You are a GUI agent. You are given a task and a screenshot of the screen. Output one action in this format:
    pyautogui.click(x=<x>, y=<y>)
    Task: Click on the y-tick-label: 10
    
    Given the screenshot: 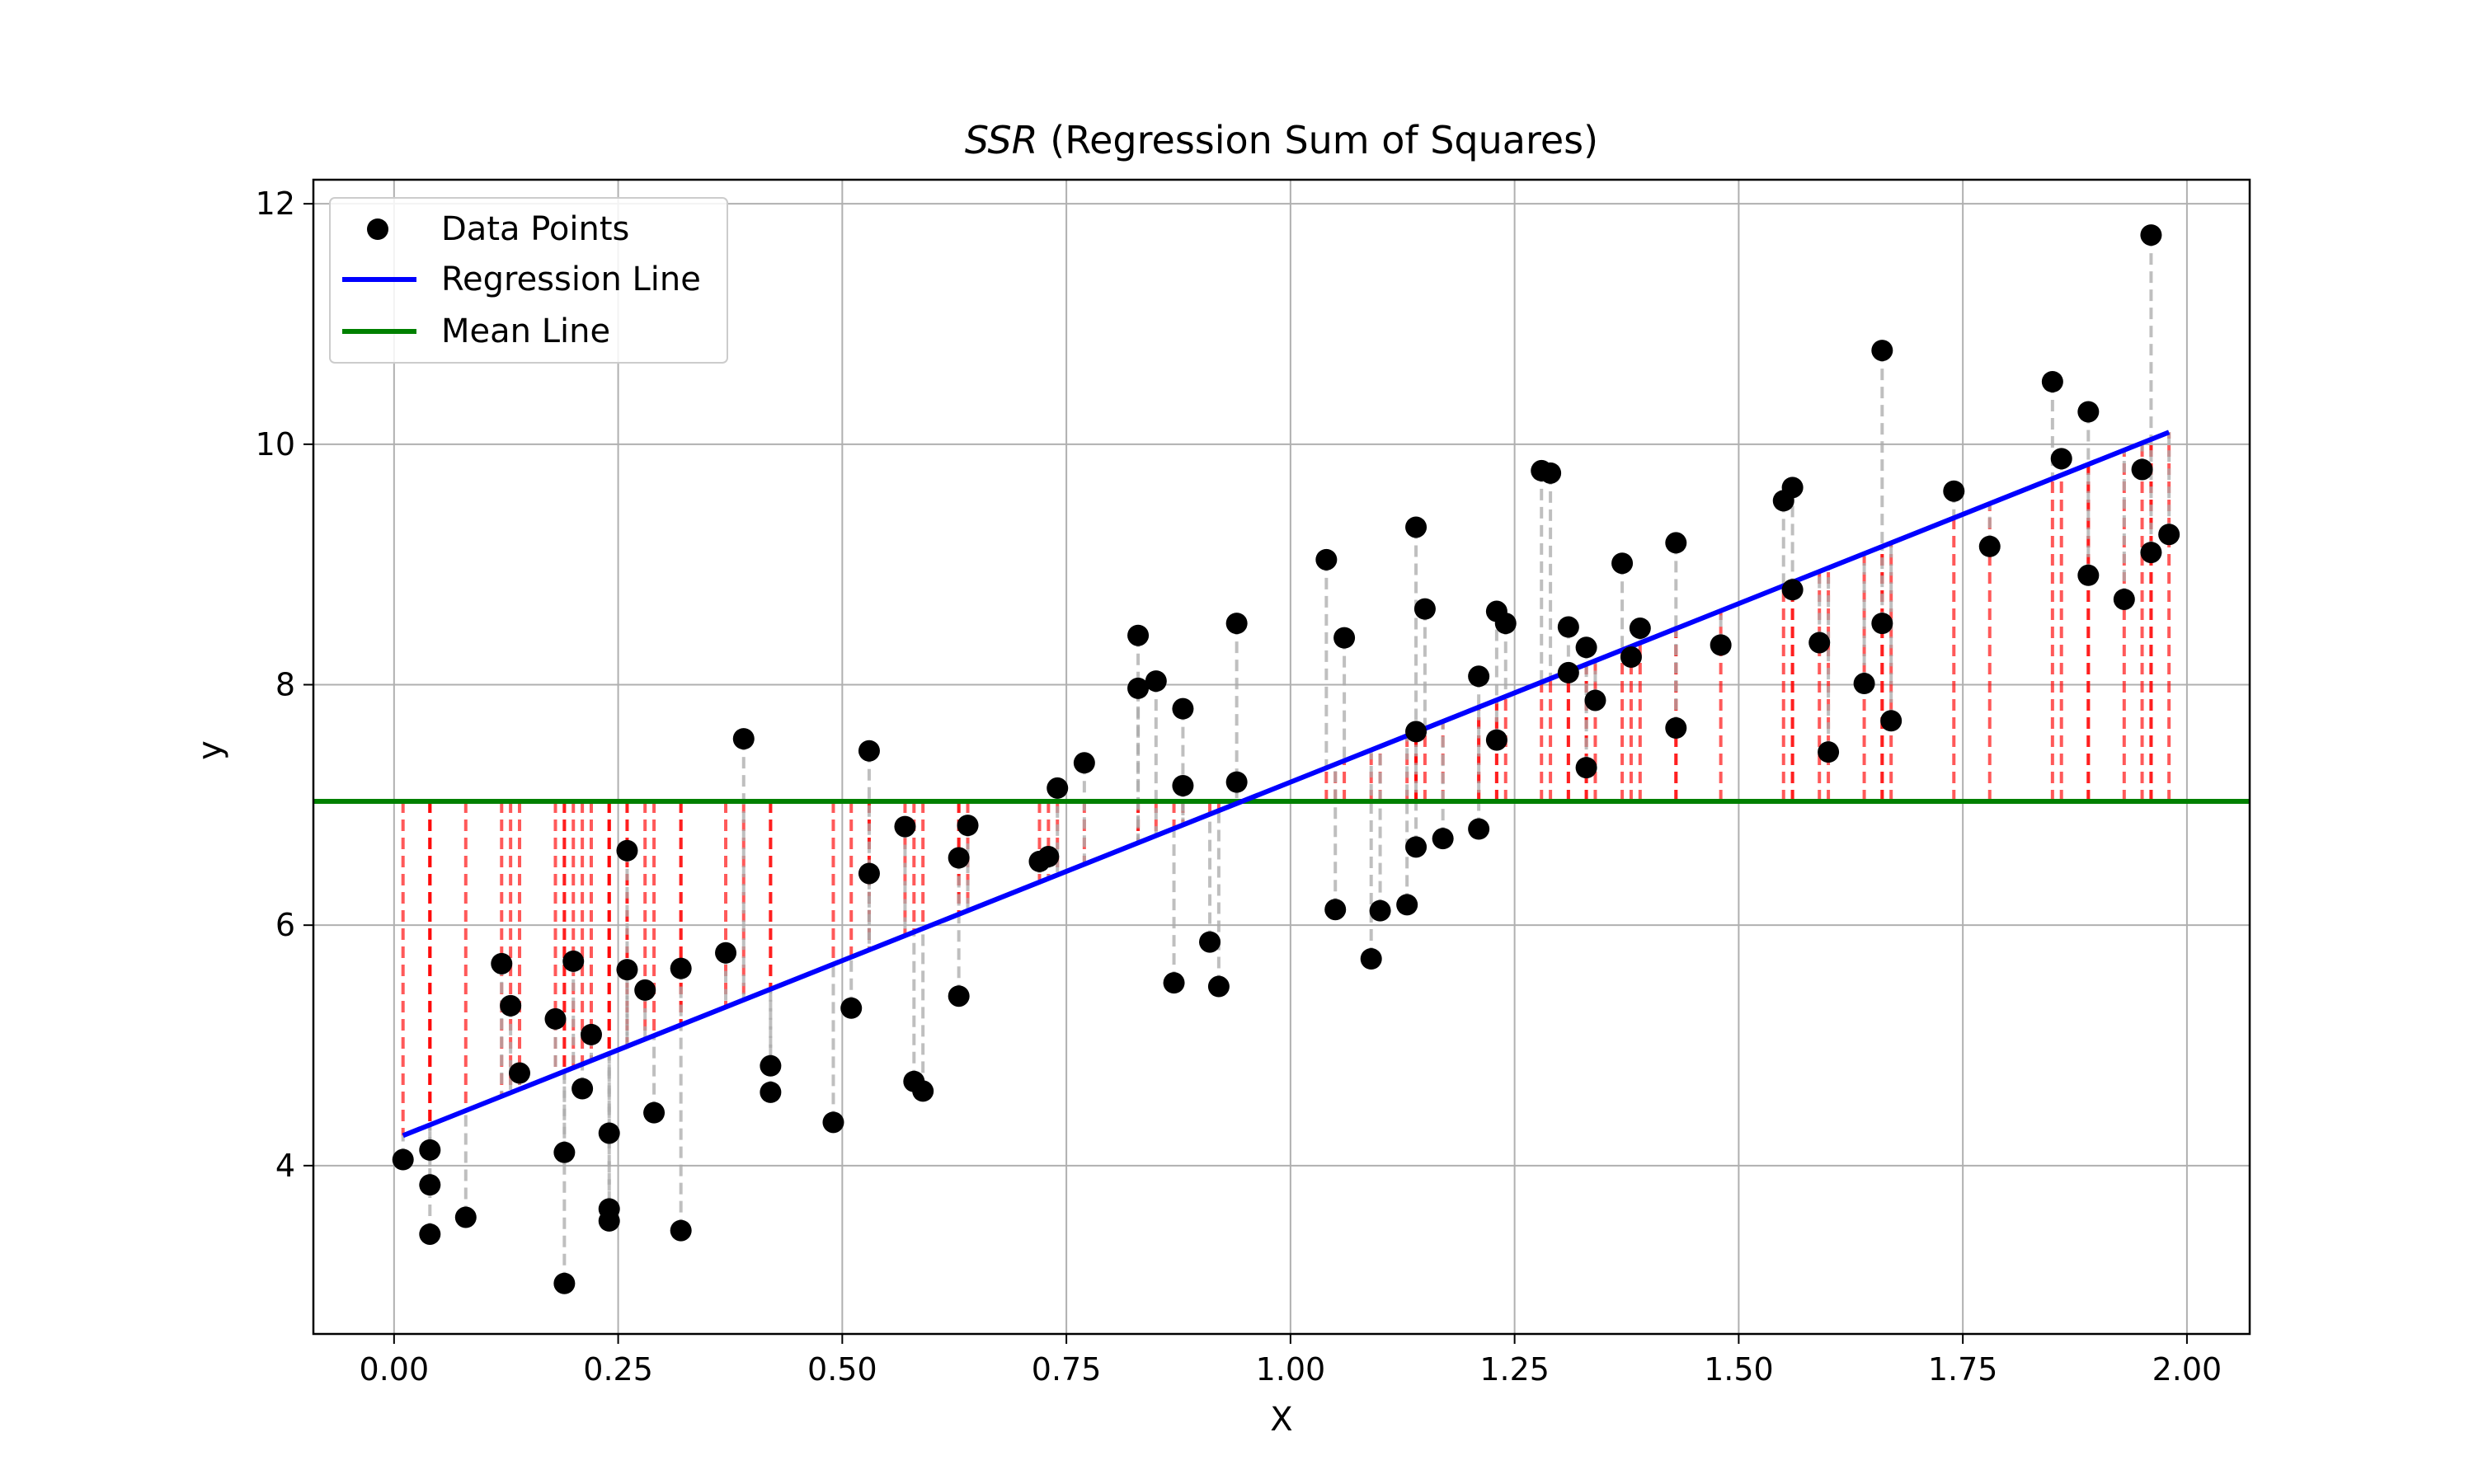 What is the action you would take?
    pyautogui.click(x=275, y=445)
    